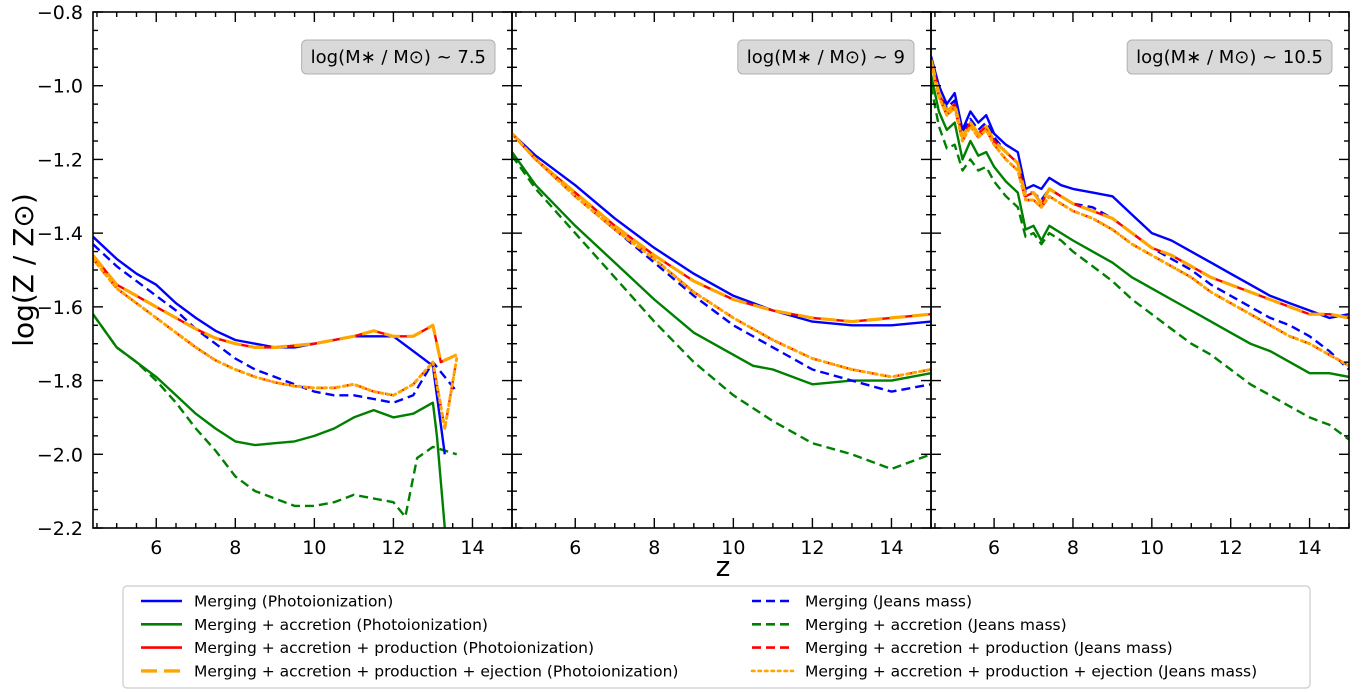 This screenshot has height=692, width=1370. I want to click on y-tick-label: −1.0, so click(60, 87).